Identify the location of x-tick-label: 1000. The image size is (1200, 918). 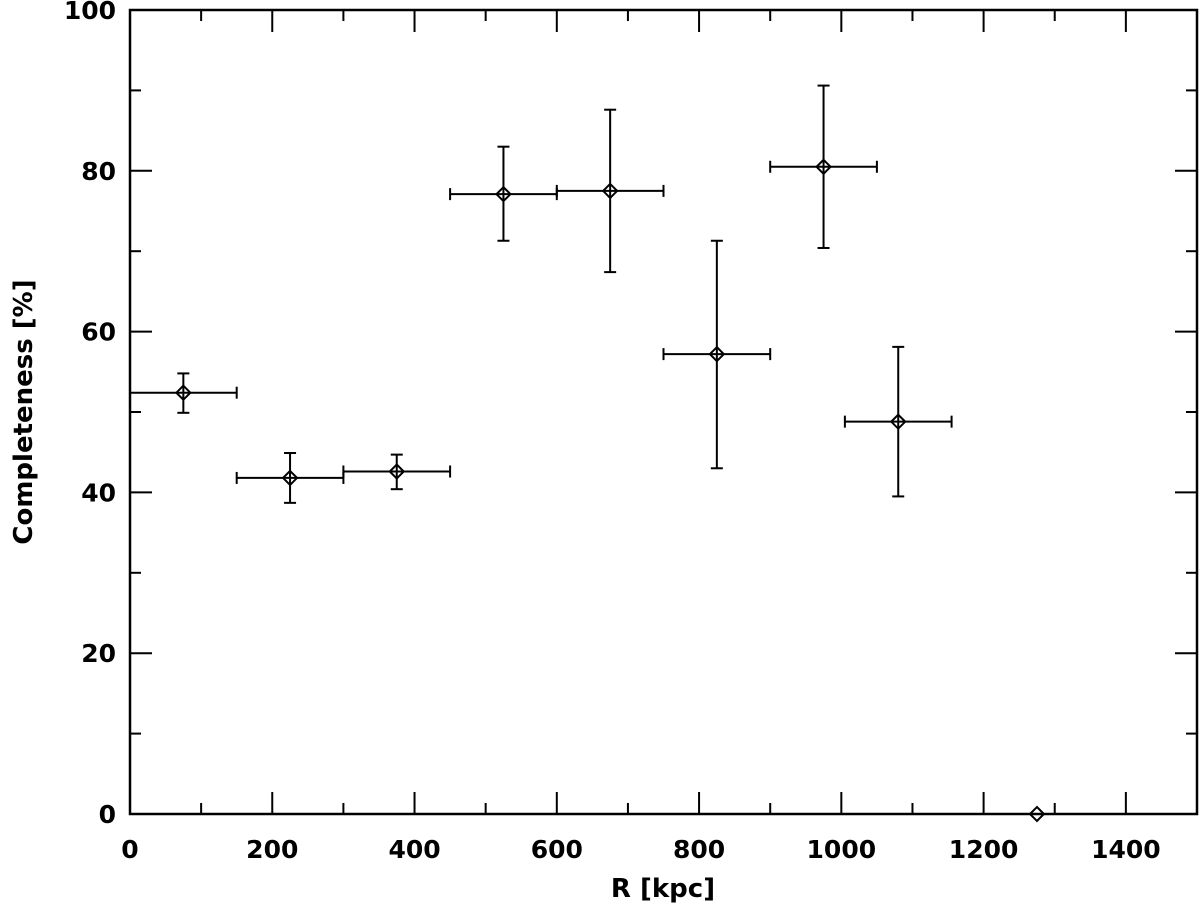
(842, 849).